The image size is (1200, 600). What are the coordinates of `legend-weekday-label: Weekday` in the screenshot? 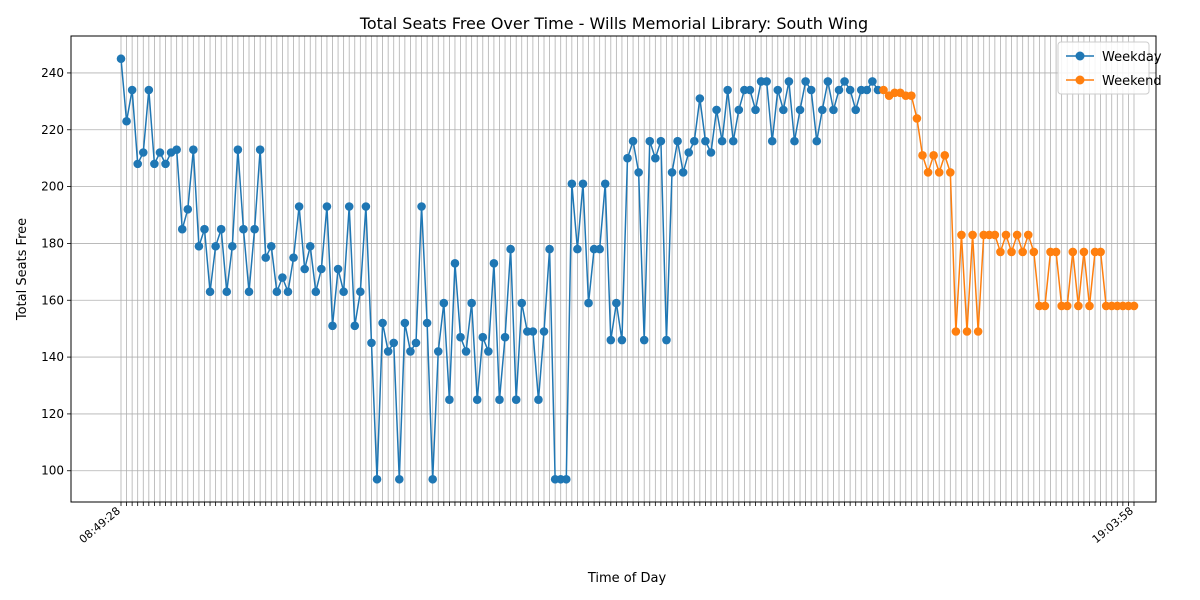 It's located at (1132, 57).